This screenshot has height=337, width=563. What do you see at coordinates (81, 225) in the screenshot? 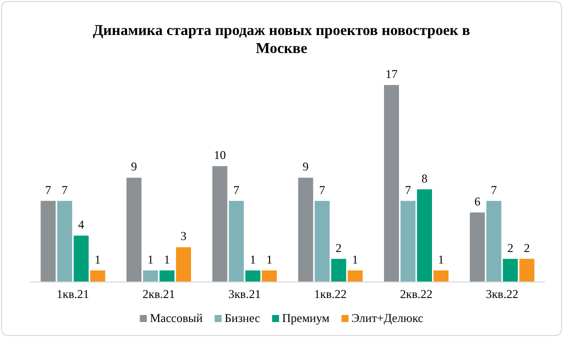
I see `data-label: 4` at bounding box center [81, 225].